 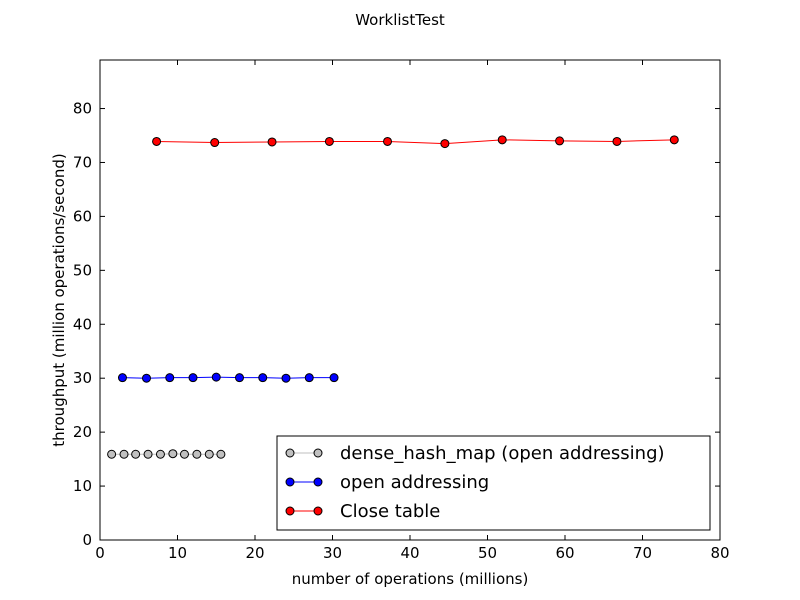 What do you see at coordinates (409, 553) in the screenshot?
I see `x-tick-label: 40` at bounding box center [409, 553].